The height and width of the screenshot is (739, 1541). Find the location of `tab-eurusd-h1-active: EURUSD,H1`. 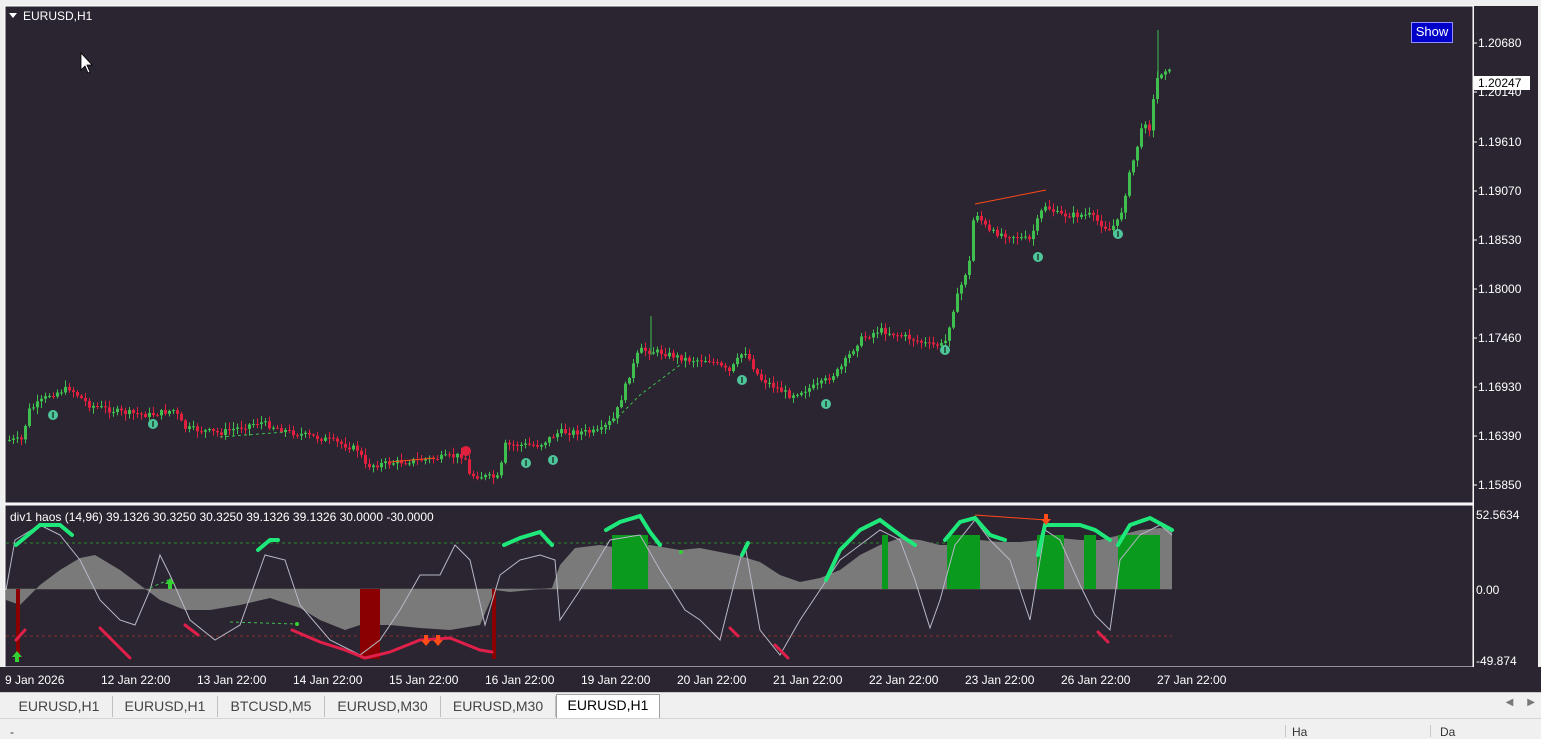

tab-eurusd-h1-active: EURUSD,H1 is located at coordinates (608, 706).